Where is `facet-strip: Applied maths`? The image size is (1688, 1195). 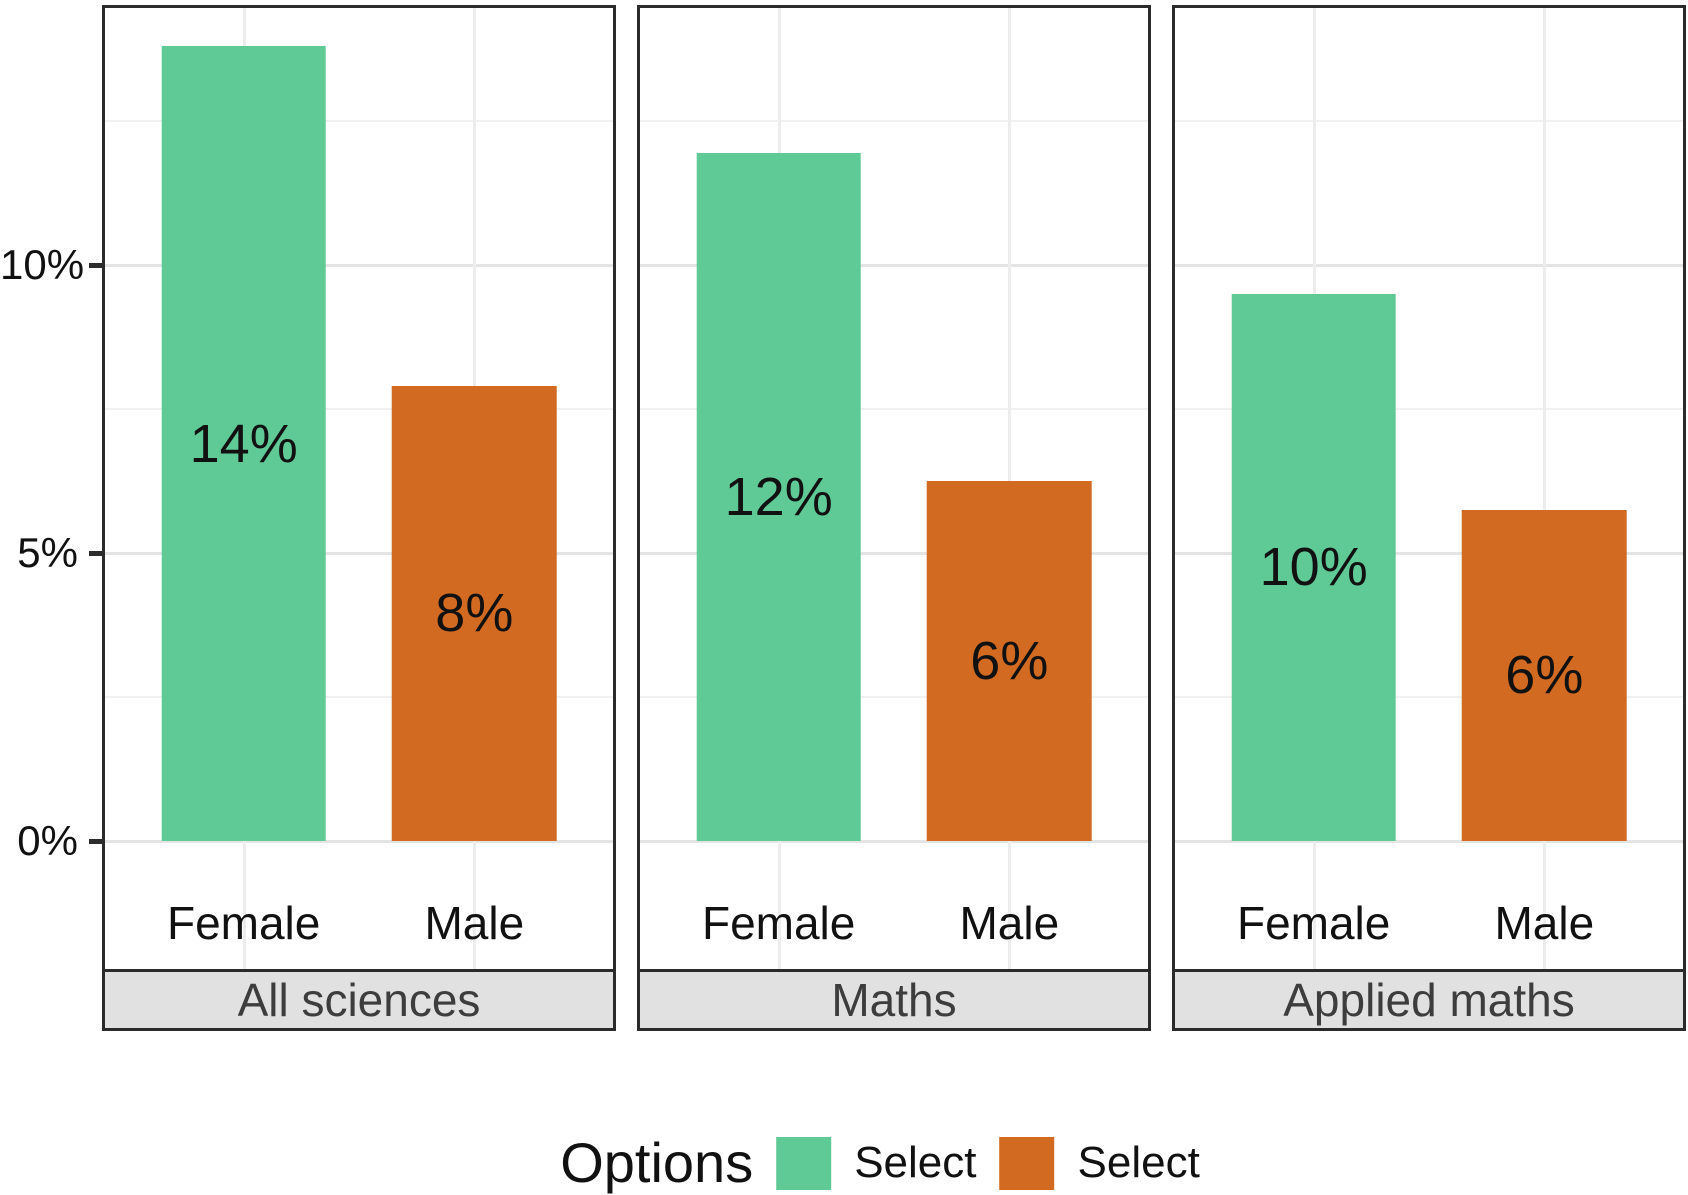 facet-strip: Applied maths is located at coordinates (1429, 998).